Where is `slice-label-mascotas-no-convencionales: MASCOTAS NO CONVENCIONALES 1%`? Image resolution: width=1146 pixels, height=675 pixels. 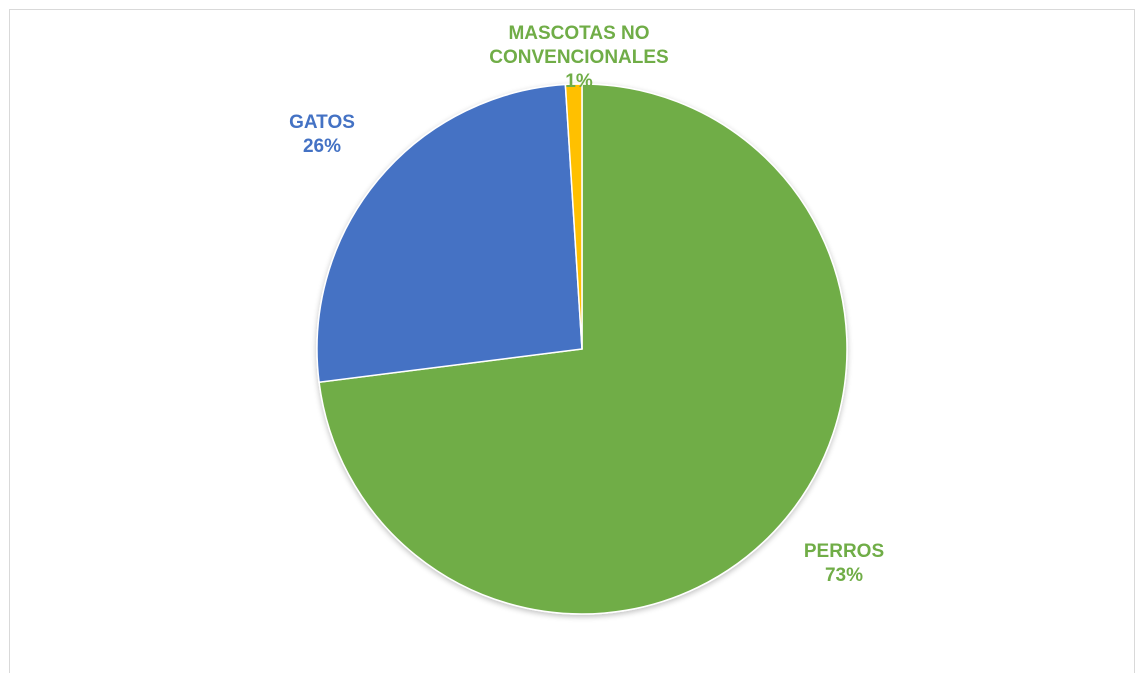
slice-label-mascotas-no-convencionales: MASCOTAS NO CONVENCIONALES 1% is located at coordinates (579, 58).